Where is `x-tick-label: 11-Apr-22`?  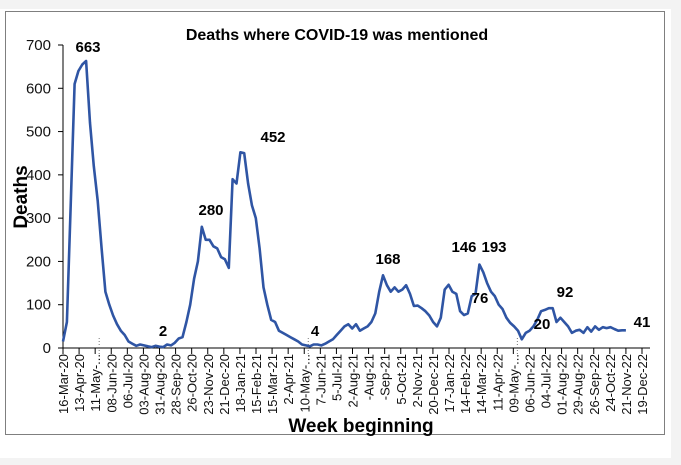
x-tick-label: 11-Apr-22 is located at coordinates (497, 382).